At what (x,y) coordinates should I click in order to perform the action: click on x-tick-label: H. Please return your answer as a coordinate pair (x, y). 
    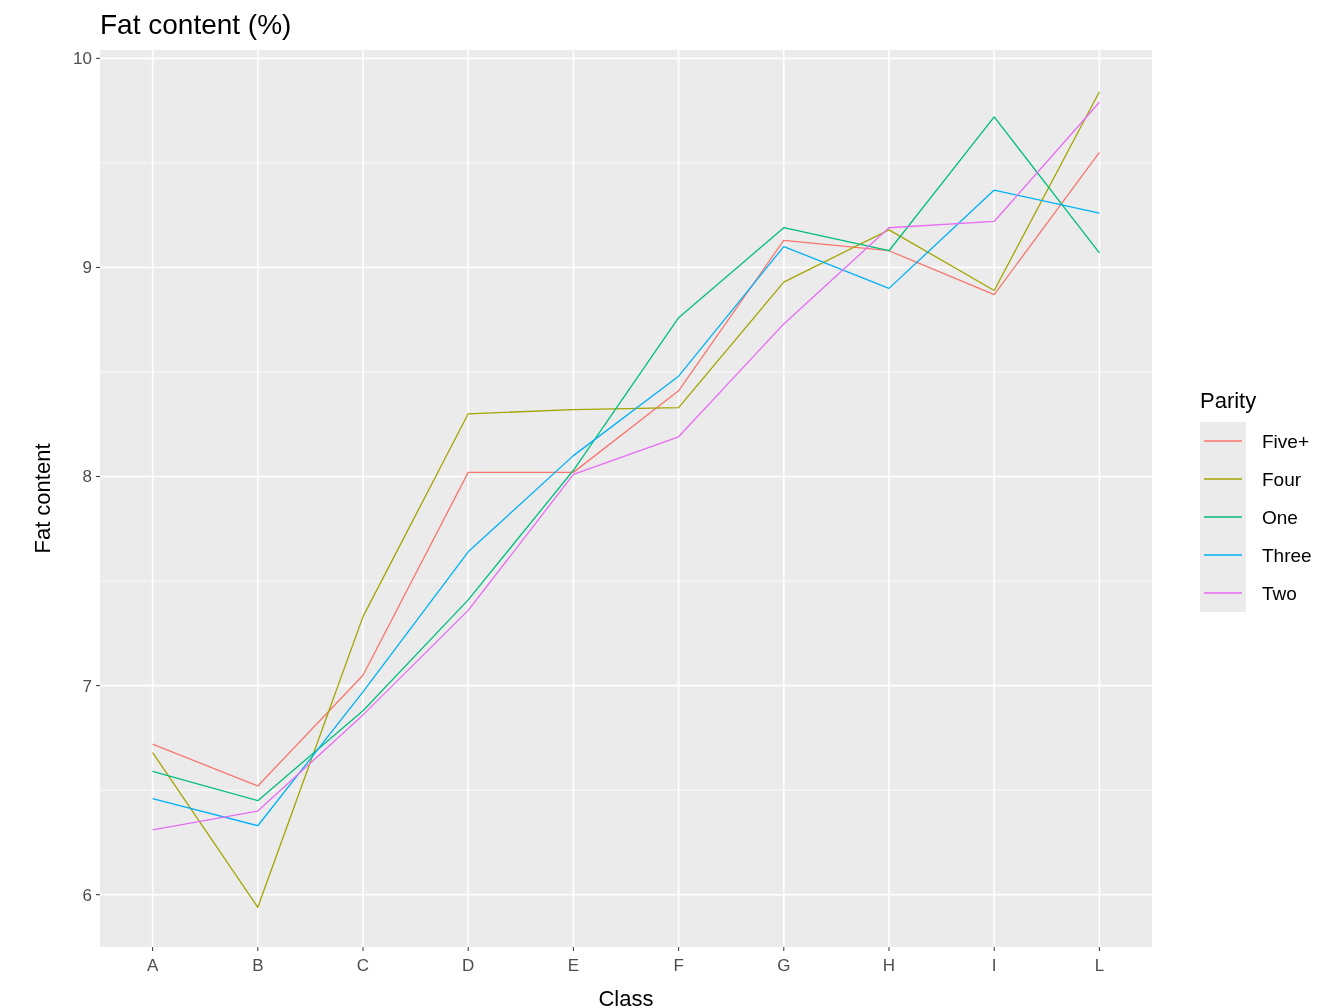
    Looking at the image, I should click on (889, 965).